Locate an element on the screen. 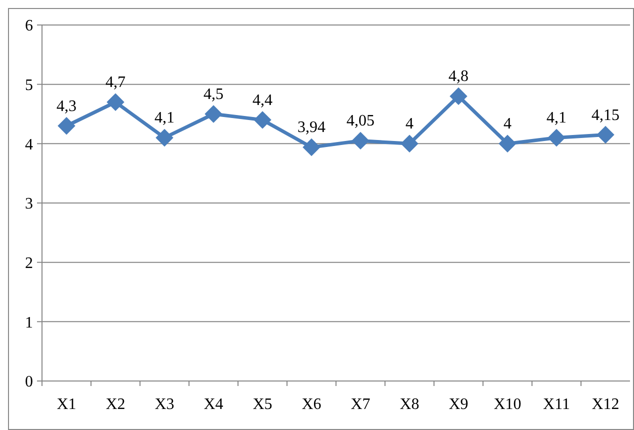 The height and width of the screenshot is (430, 634). y-tick-label: 3 is located at coordinates (29, 204).